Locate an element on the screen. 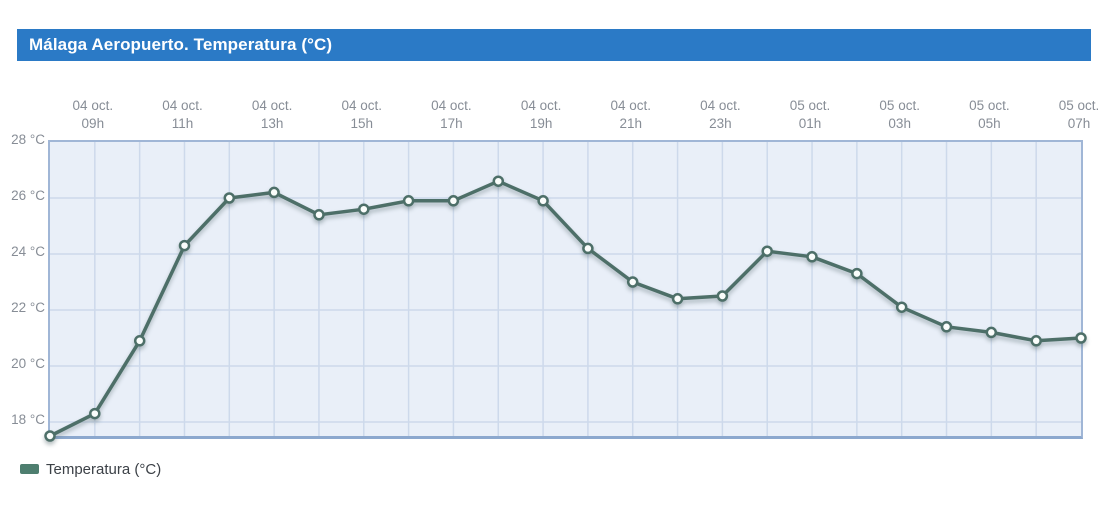 The height and width of the screenshot is (518, 1100). y-tick-label: 26 °C is located at coordinates (28, 195).